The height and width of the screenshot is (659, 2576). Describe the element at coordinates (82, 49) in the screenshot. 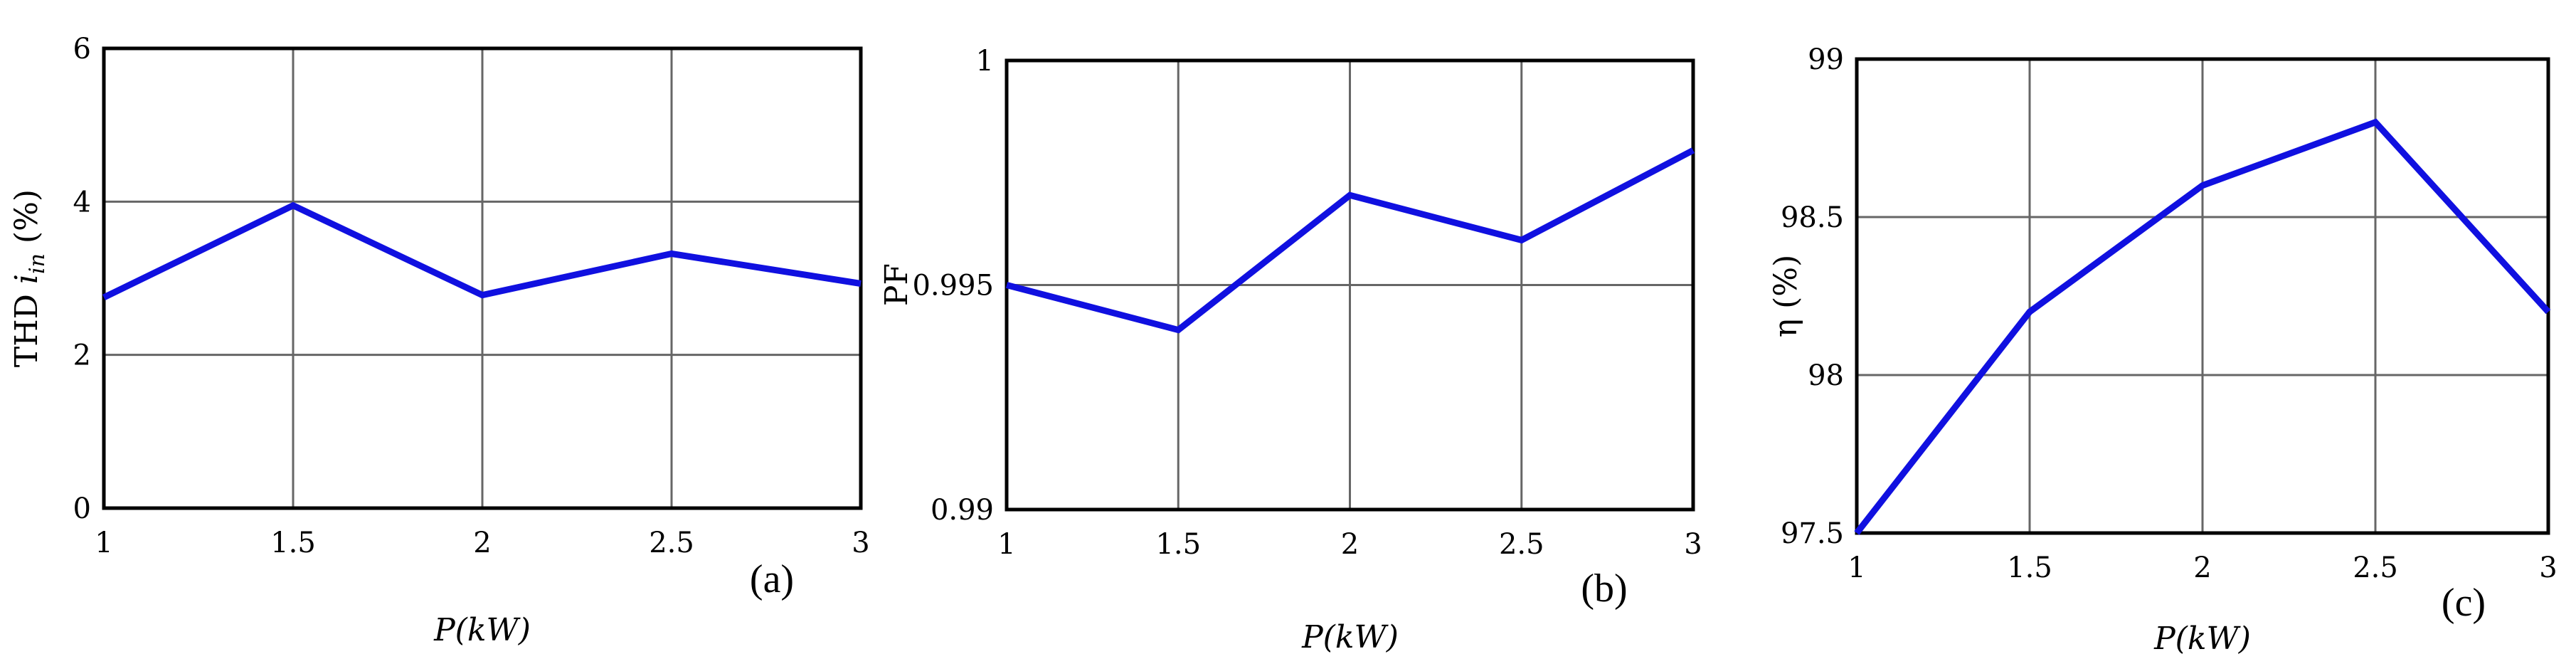

I see `y-tick-label: 6` at that location.